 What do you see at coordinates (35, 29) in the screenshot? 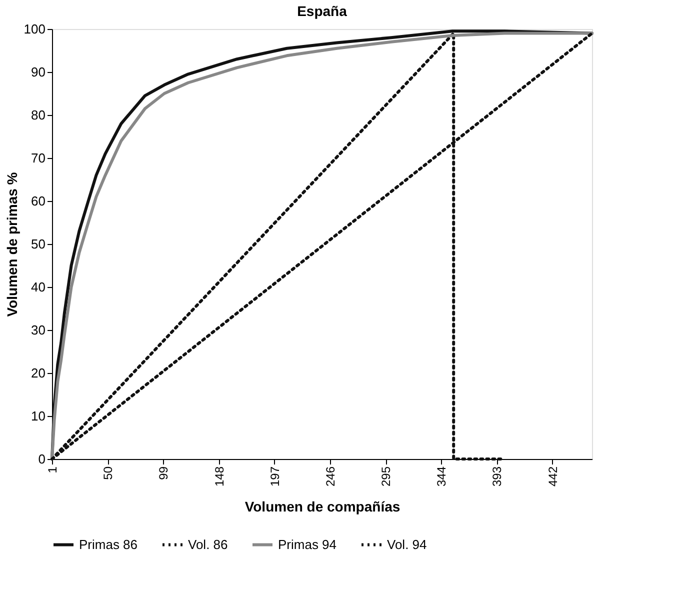
I see `y-tick-label: 100` at bounding box center [35, 29].